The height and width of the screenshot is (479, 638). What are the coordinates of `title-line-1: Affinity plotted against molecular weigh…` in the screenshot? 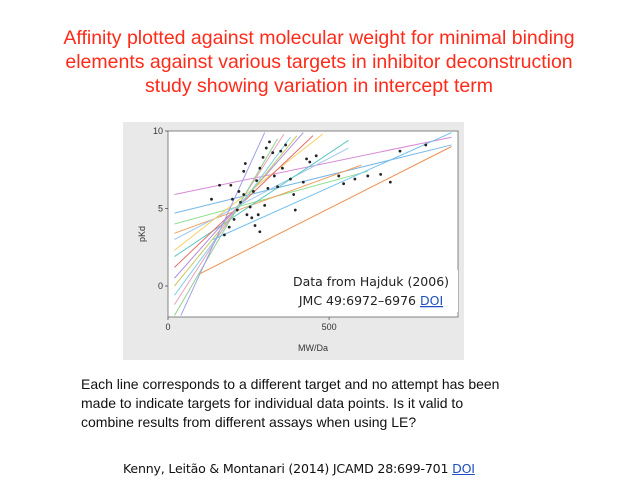 It's located at (319, 38).